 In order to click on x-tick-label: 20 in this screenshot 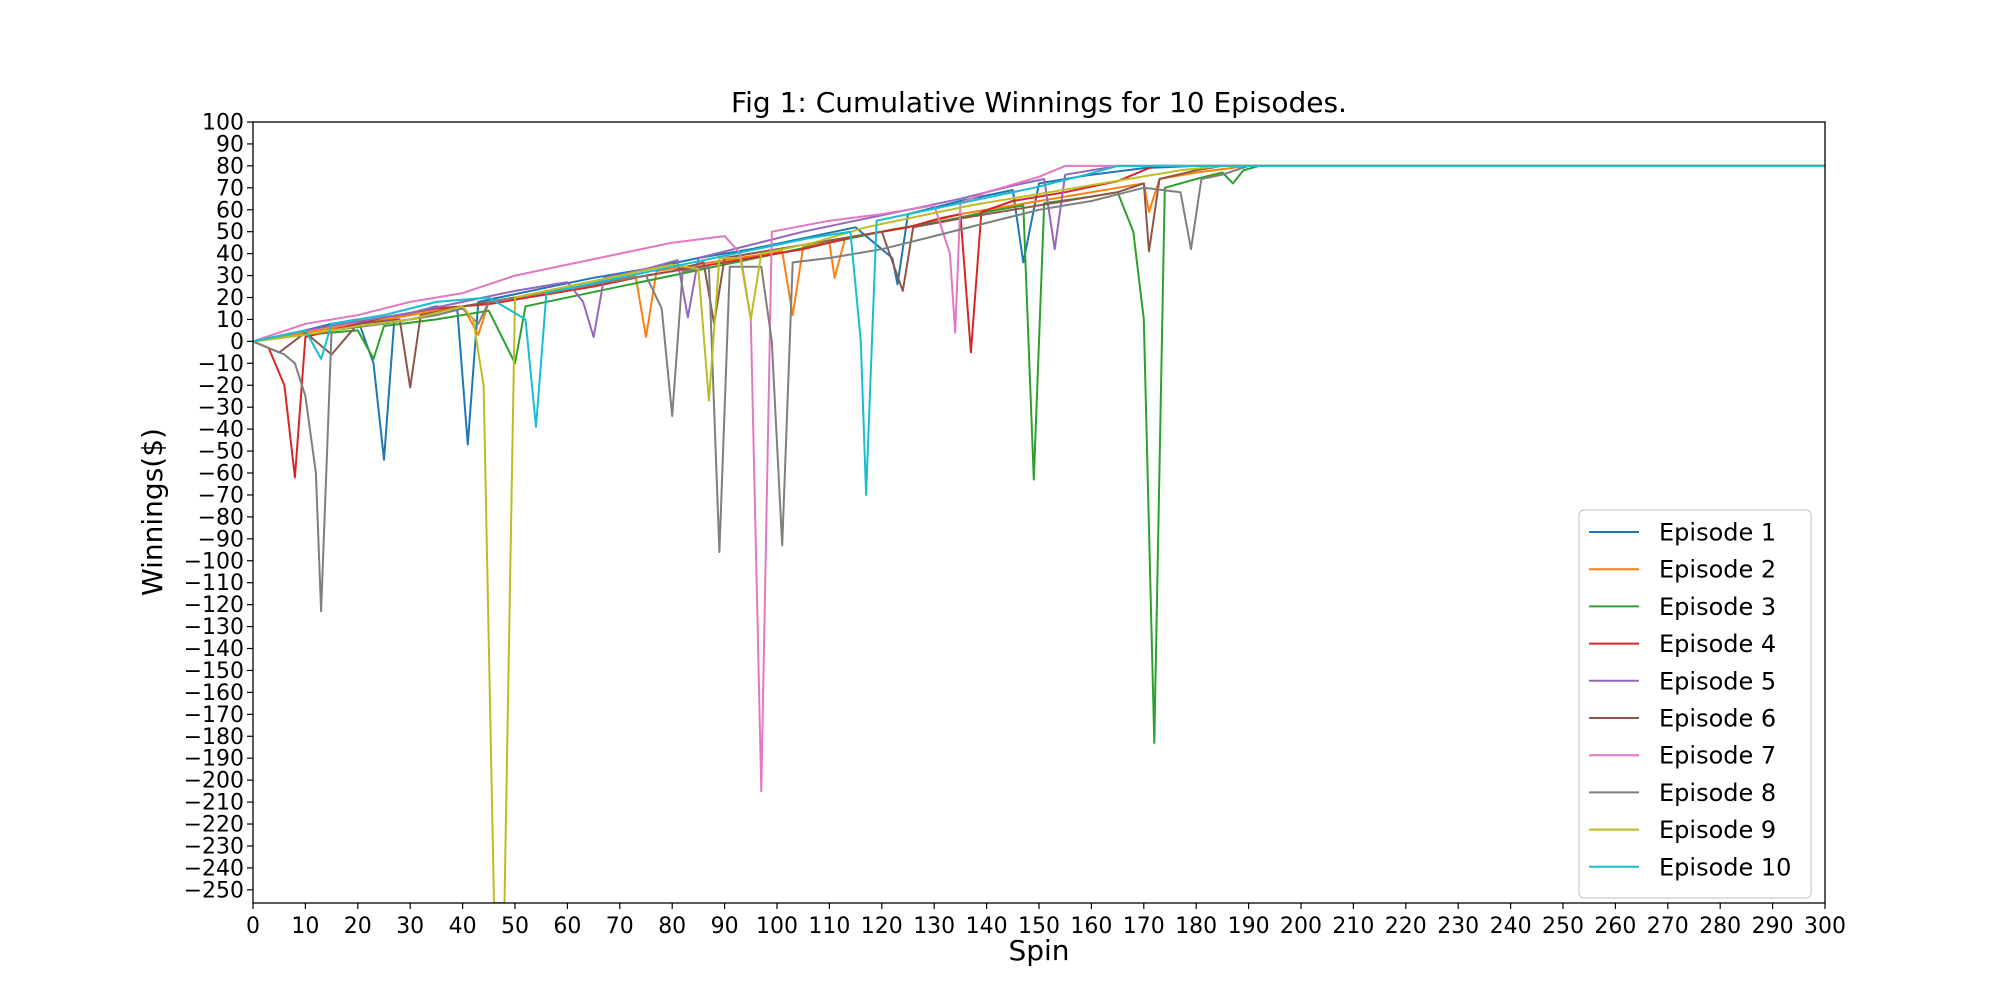, I will do `click(358, 926)`.